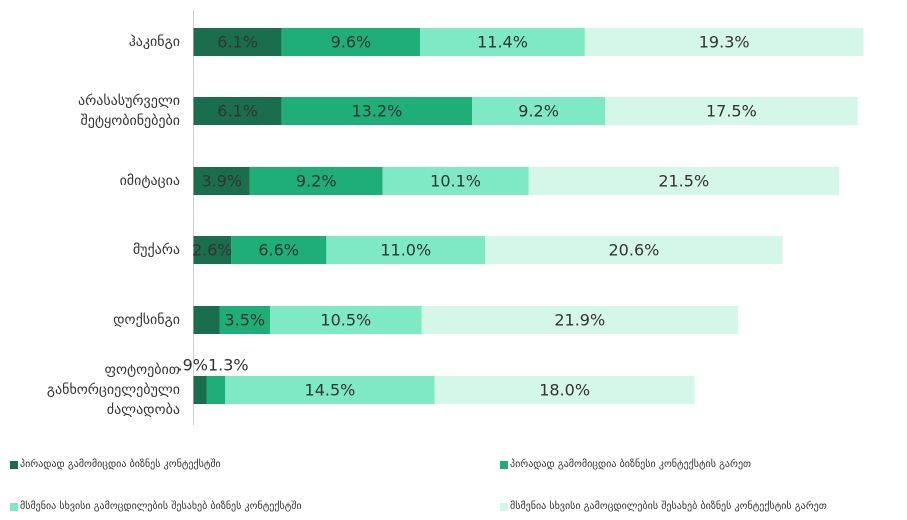 The image size is (907, 520). What do you see at coordinates (120, 464) in the screenshot?
I see `legend-label: პირადად გამომიცდია ბიზნეს კონტექსტში` at bounding box center [120, 464].